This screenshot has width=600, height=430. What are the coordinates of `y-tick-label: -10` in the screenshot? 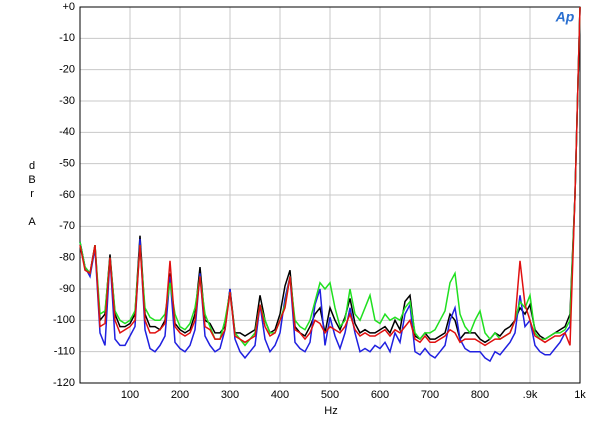 It's located at (67, 38).